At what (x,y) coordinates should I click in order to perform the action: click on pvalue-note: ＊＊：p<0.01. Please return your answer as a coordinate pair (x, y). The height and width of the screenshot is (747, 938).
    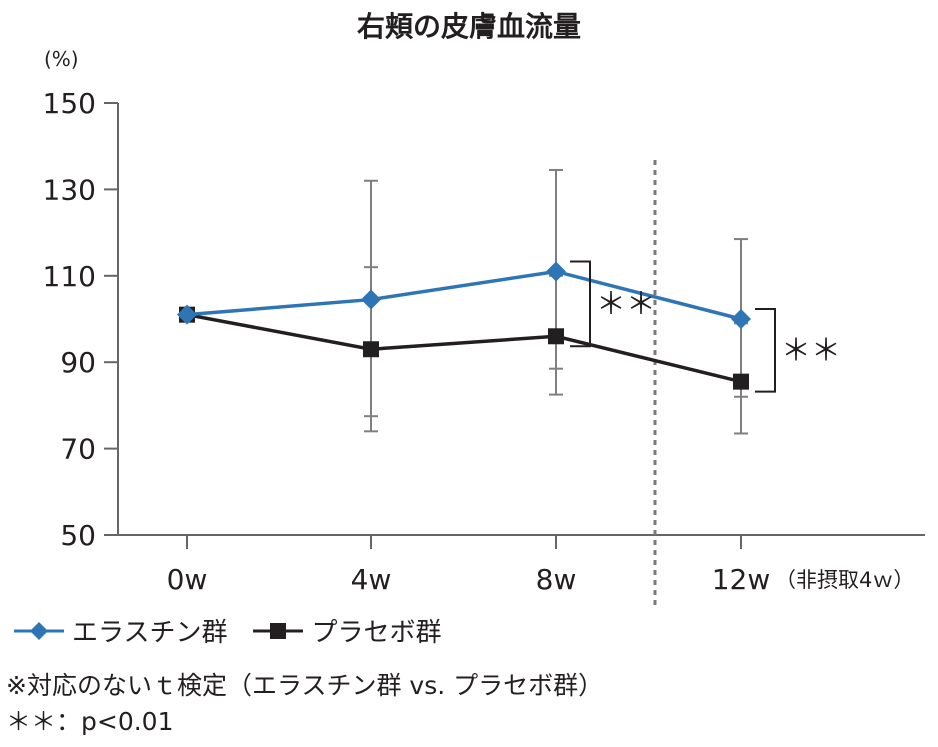
    Looking at the image, I should click on (90, 721).